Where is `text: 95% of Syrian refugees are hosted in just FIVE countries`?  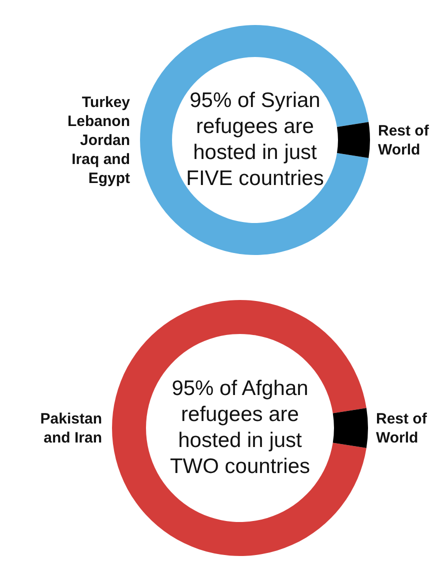
text: 95% of Syrian refugees are hosted in just FIVE countries is located at coordinates (255, 139).